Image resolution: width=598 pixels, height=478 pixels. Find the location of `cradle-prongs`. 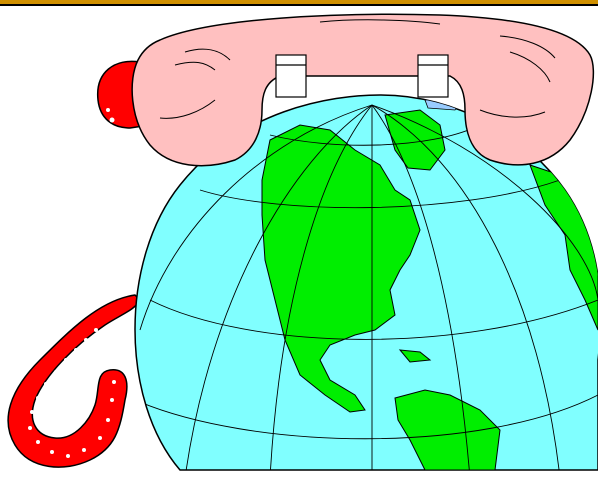

cradle-prongs is located at coordinates (362, 76).